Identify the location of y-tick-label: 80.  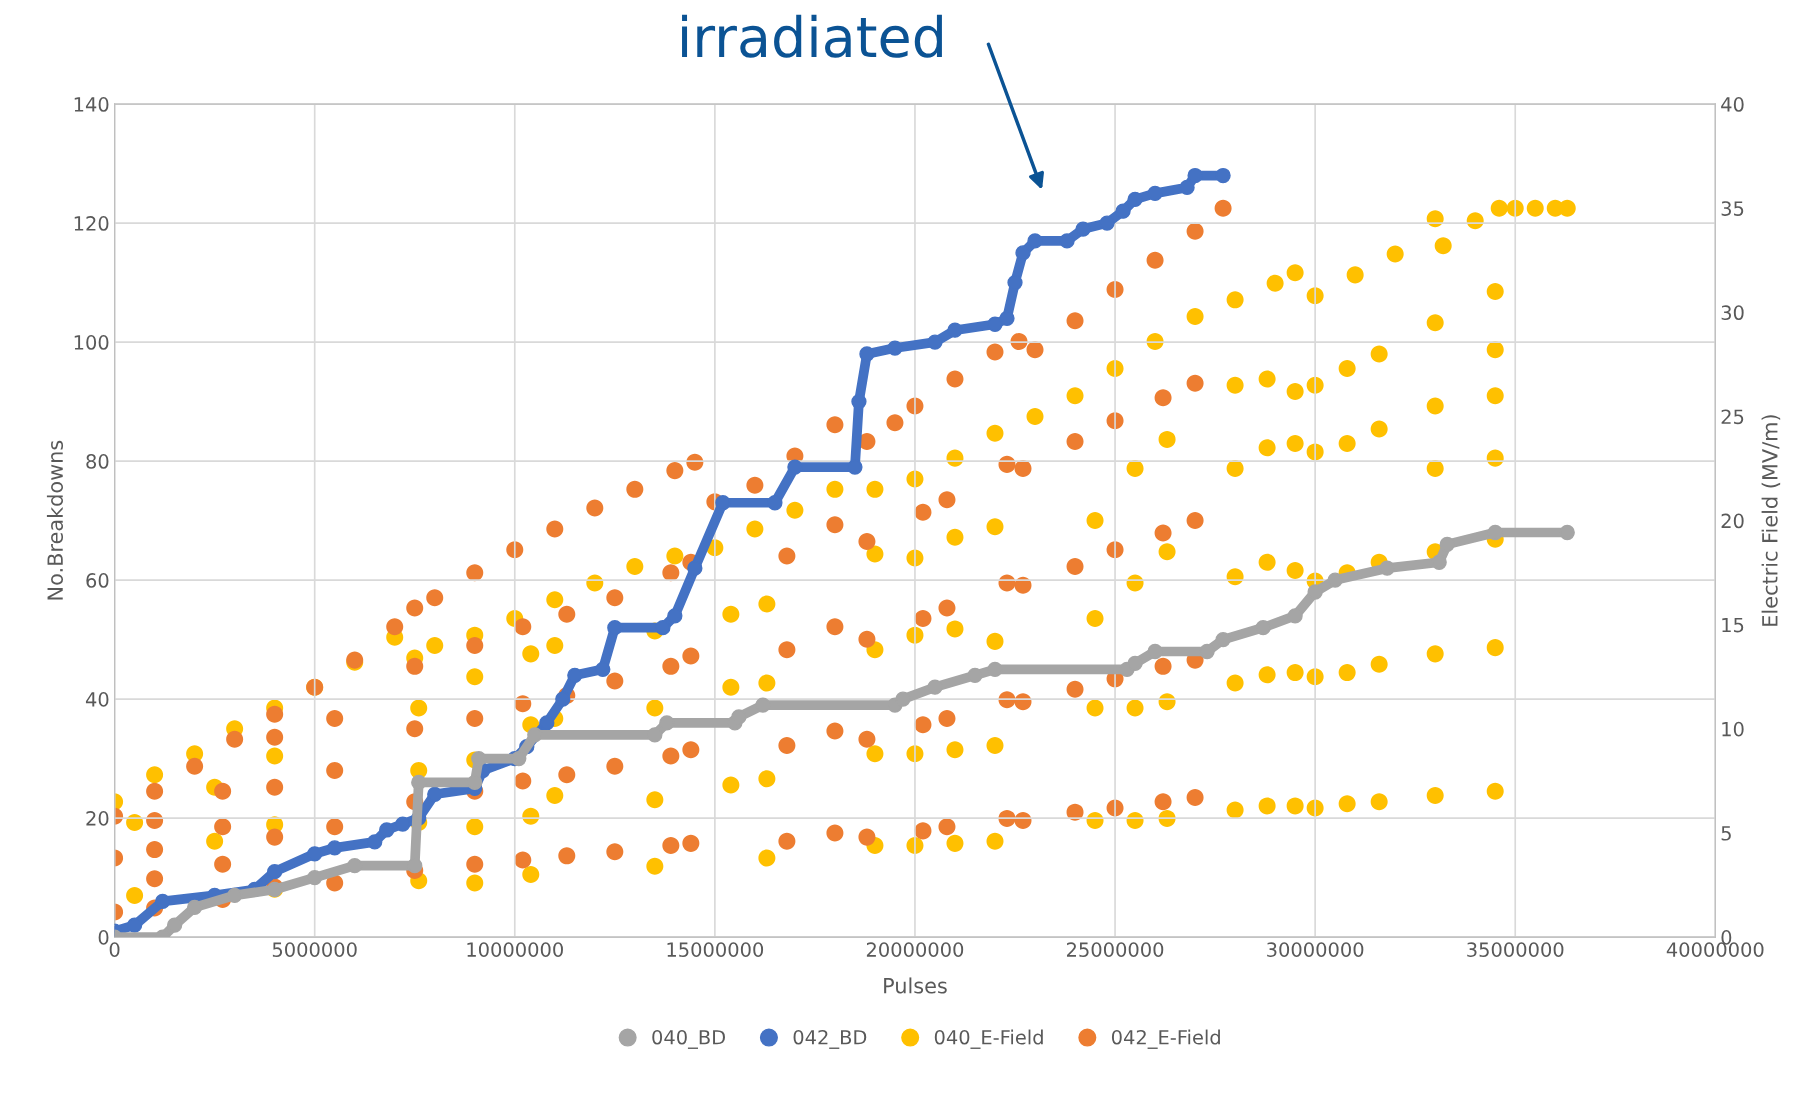
(97, 461).